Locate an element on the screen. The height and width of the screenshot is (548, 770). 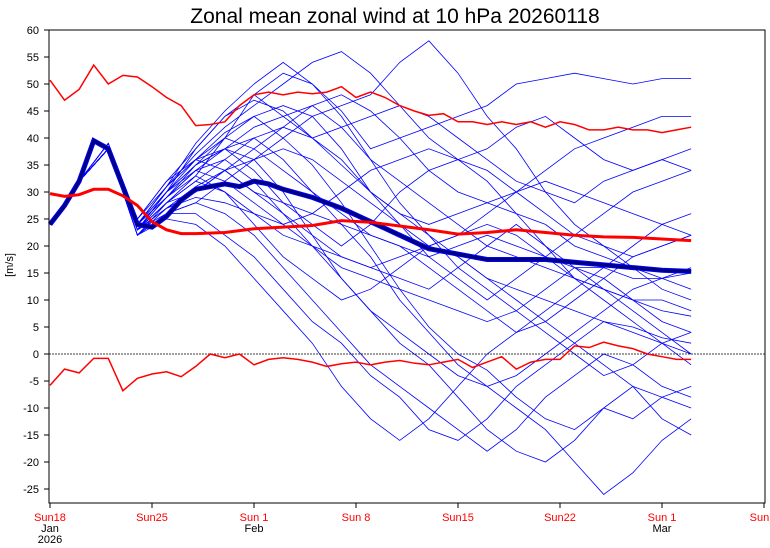
y-tick-label: 55 is located at coordinates (33, 58).